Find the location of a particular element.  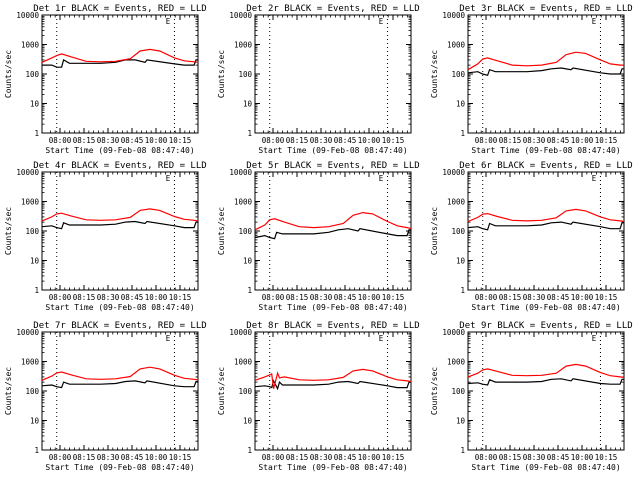

panel-title: Det 5r BLACK = Events, RED = LLD is located at coordinates (332, 166).